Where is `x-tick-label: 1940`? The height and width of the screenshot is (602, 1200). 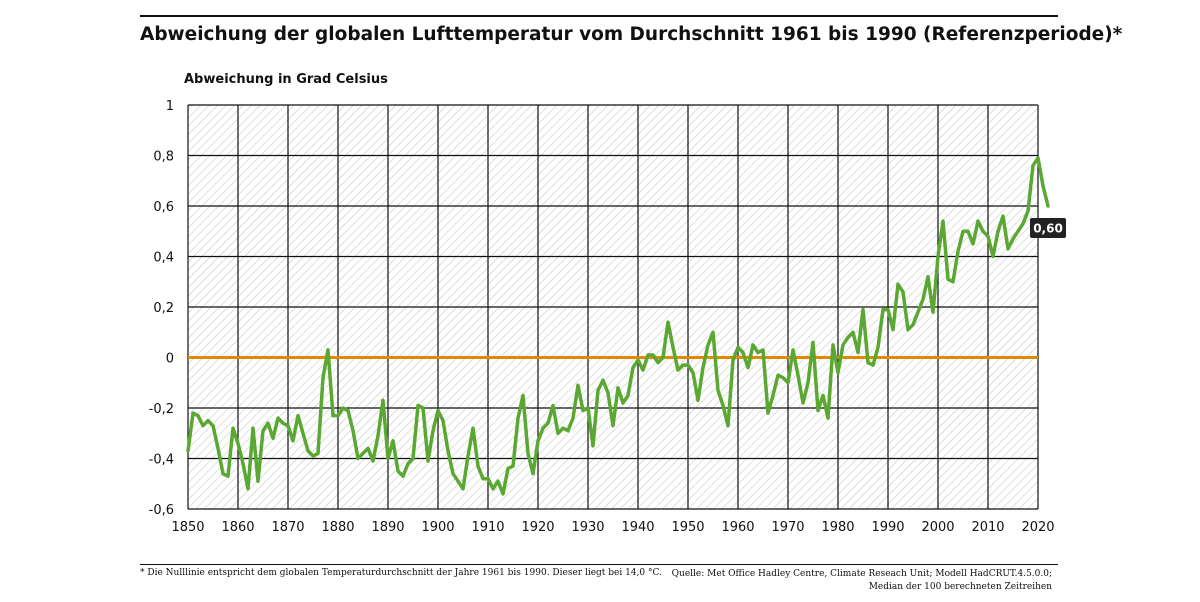
x-tick-label: 1940 is located at coordinates (637, 527).